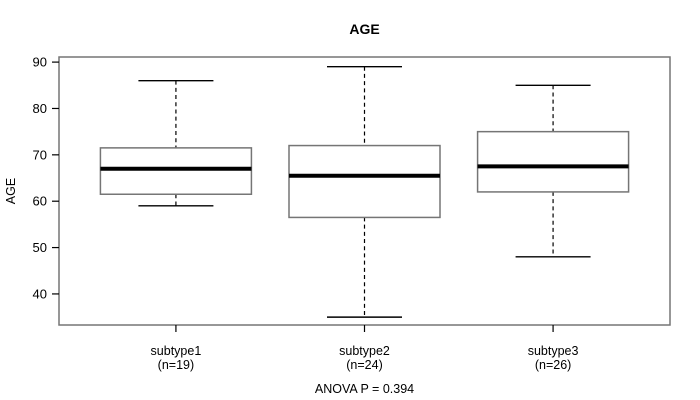  What do you see at coordinates (553, 365) in the screenshot?
I see `category-sublabel: (n=26)` at bounding box center [553, 365].